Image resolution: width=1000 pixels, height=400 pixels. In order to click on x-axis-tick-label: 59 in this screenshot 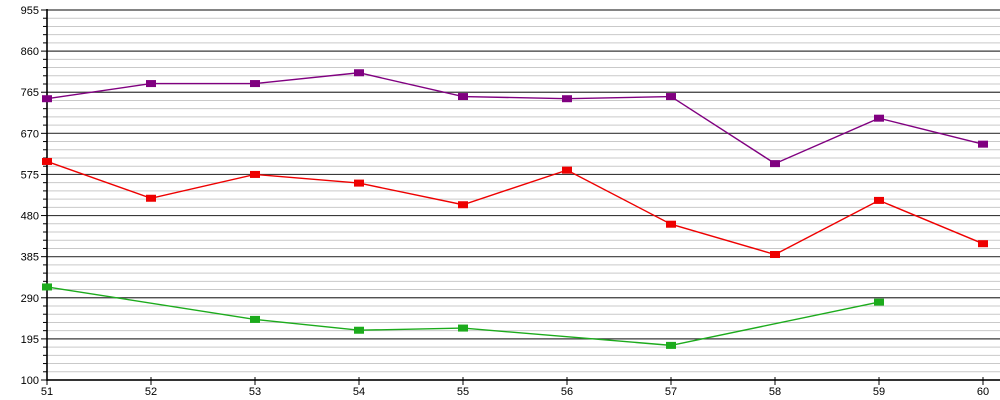, I will do `click(879, 392)`.